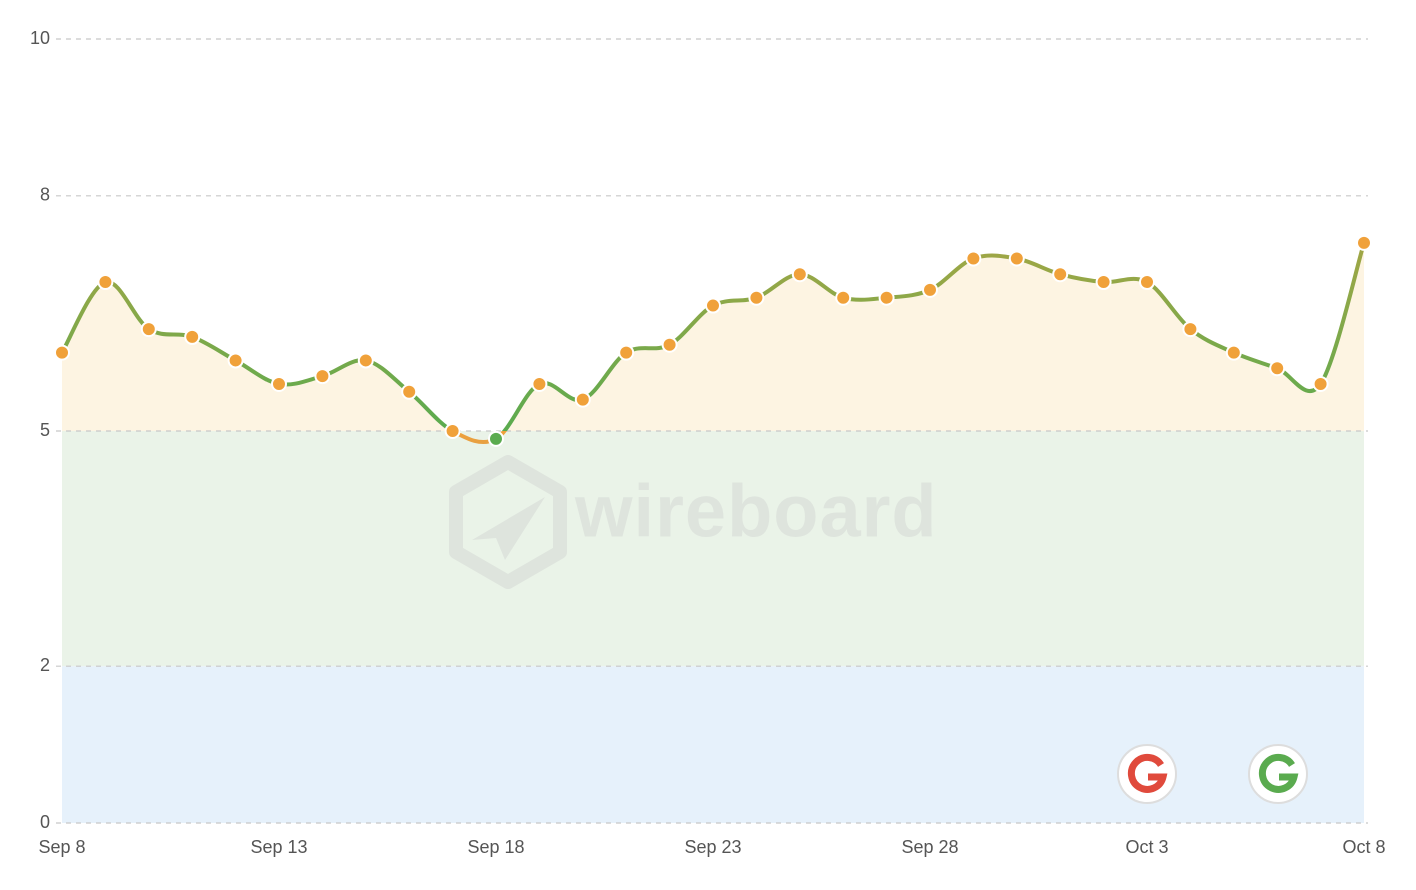  What do you see at coordinates (278, 847) in the screenshot?
I see `x-tick-label: Sep 13` at bounding box center [278, 847].